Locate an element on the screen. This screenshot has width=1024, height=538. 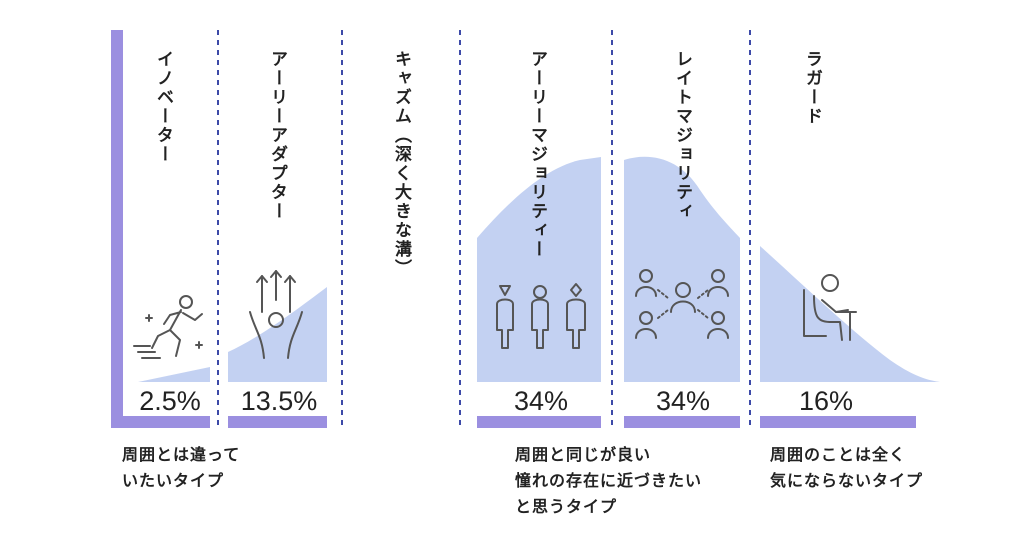
description-line: いたいタイプ is located at coordinates (173, 480).